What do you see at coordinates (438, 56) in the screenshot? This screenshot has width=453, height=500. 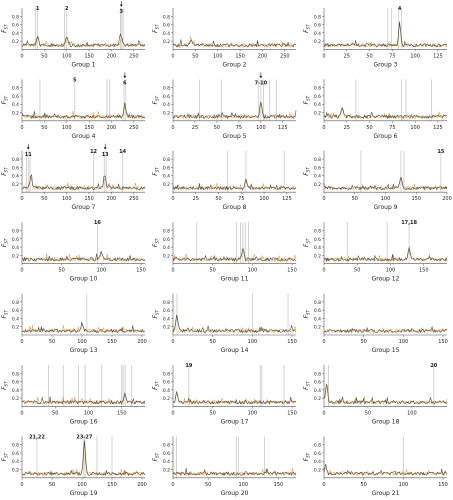 I see `x-tick-label: 125` at bounding box center [438, 56].